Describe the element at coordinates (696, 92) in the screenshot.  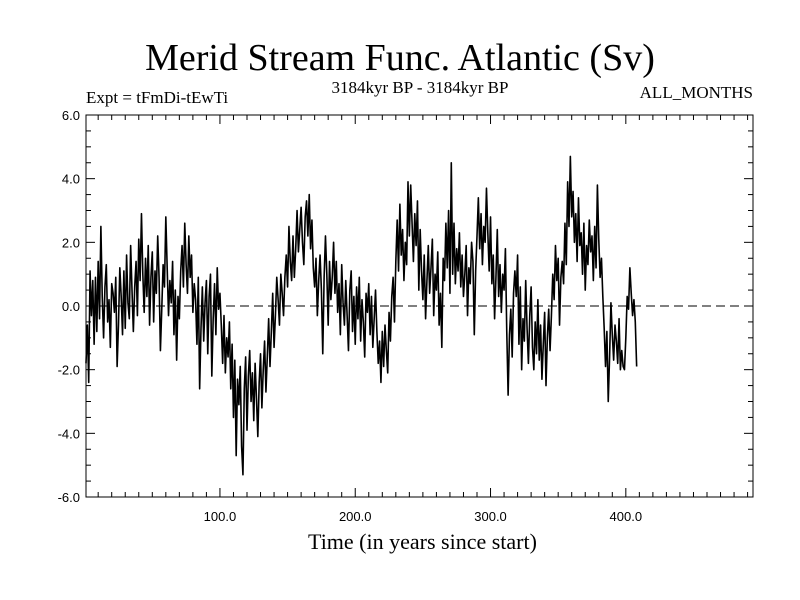
I see `months-label: ALL_MONTHS` at that location.